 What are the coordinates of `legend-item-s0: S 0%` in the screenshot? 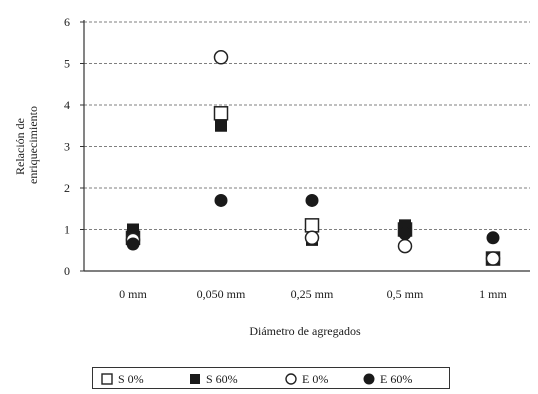 It's located at (122, 379).